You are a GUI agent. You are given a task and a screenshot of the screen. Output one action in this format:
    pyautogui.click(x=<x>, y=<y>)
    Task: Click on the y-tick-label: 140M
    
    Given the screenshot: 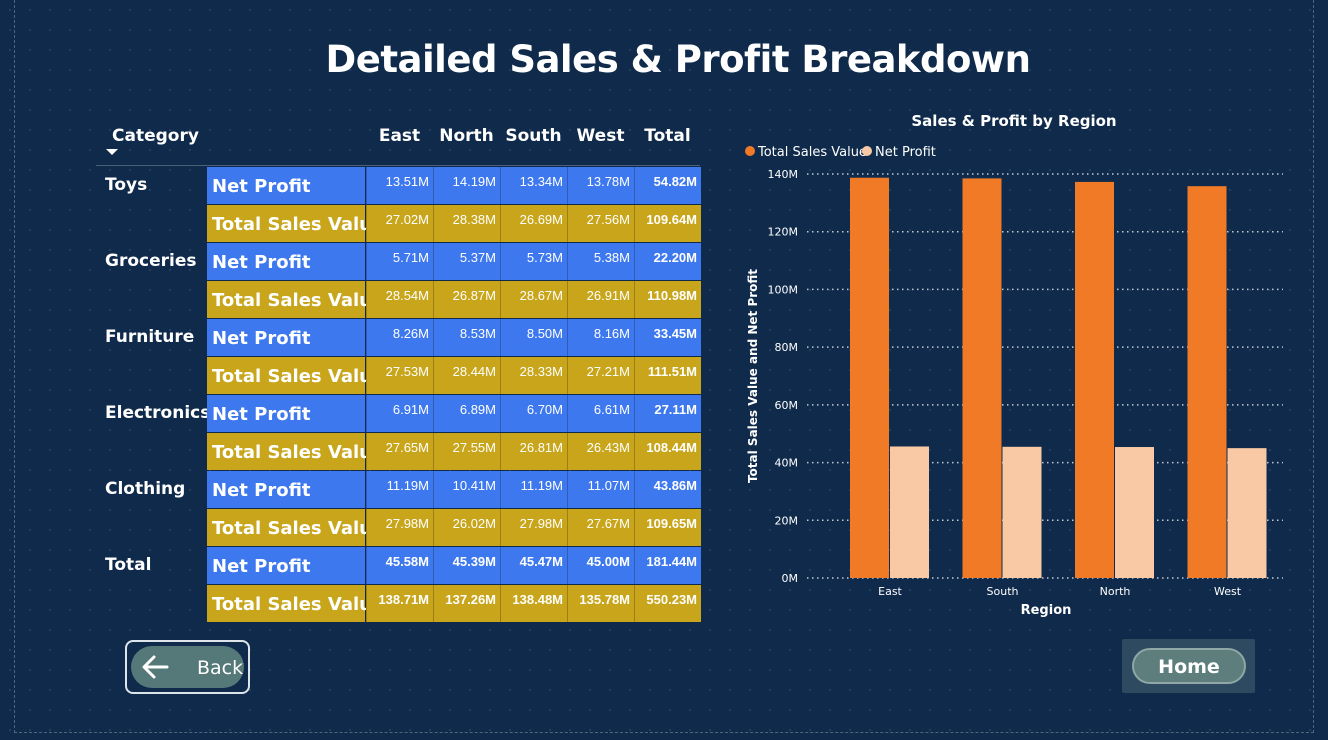 What is the action you would take?
    pyautogui.click(x=783, y=174)
    